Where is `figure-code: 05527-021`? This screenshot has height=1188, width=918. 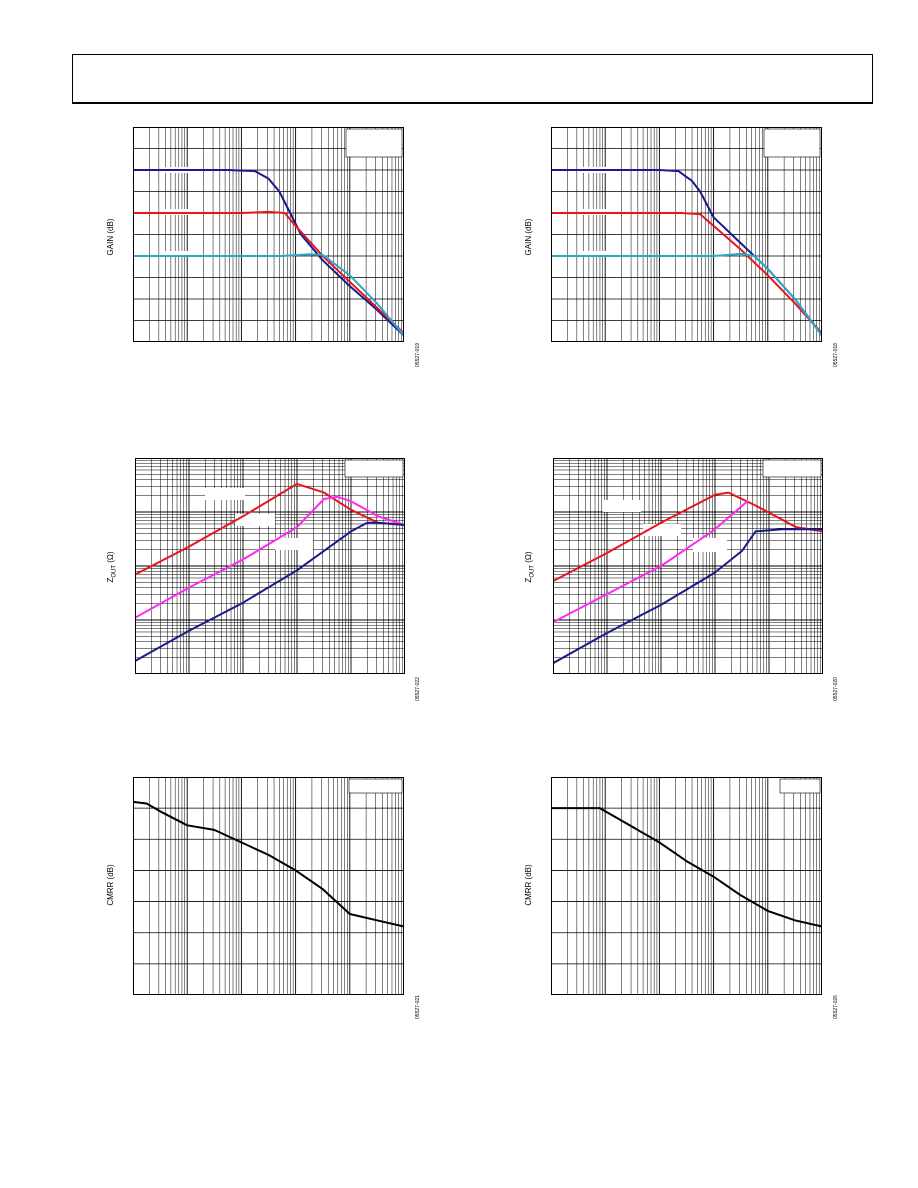 figure-code: 05527-021 is located at coordinates (418, 1007).